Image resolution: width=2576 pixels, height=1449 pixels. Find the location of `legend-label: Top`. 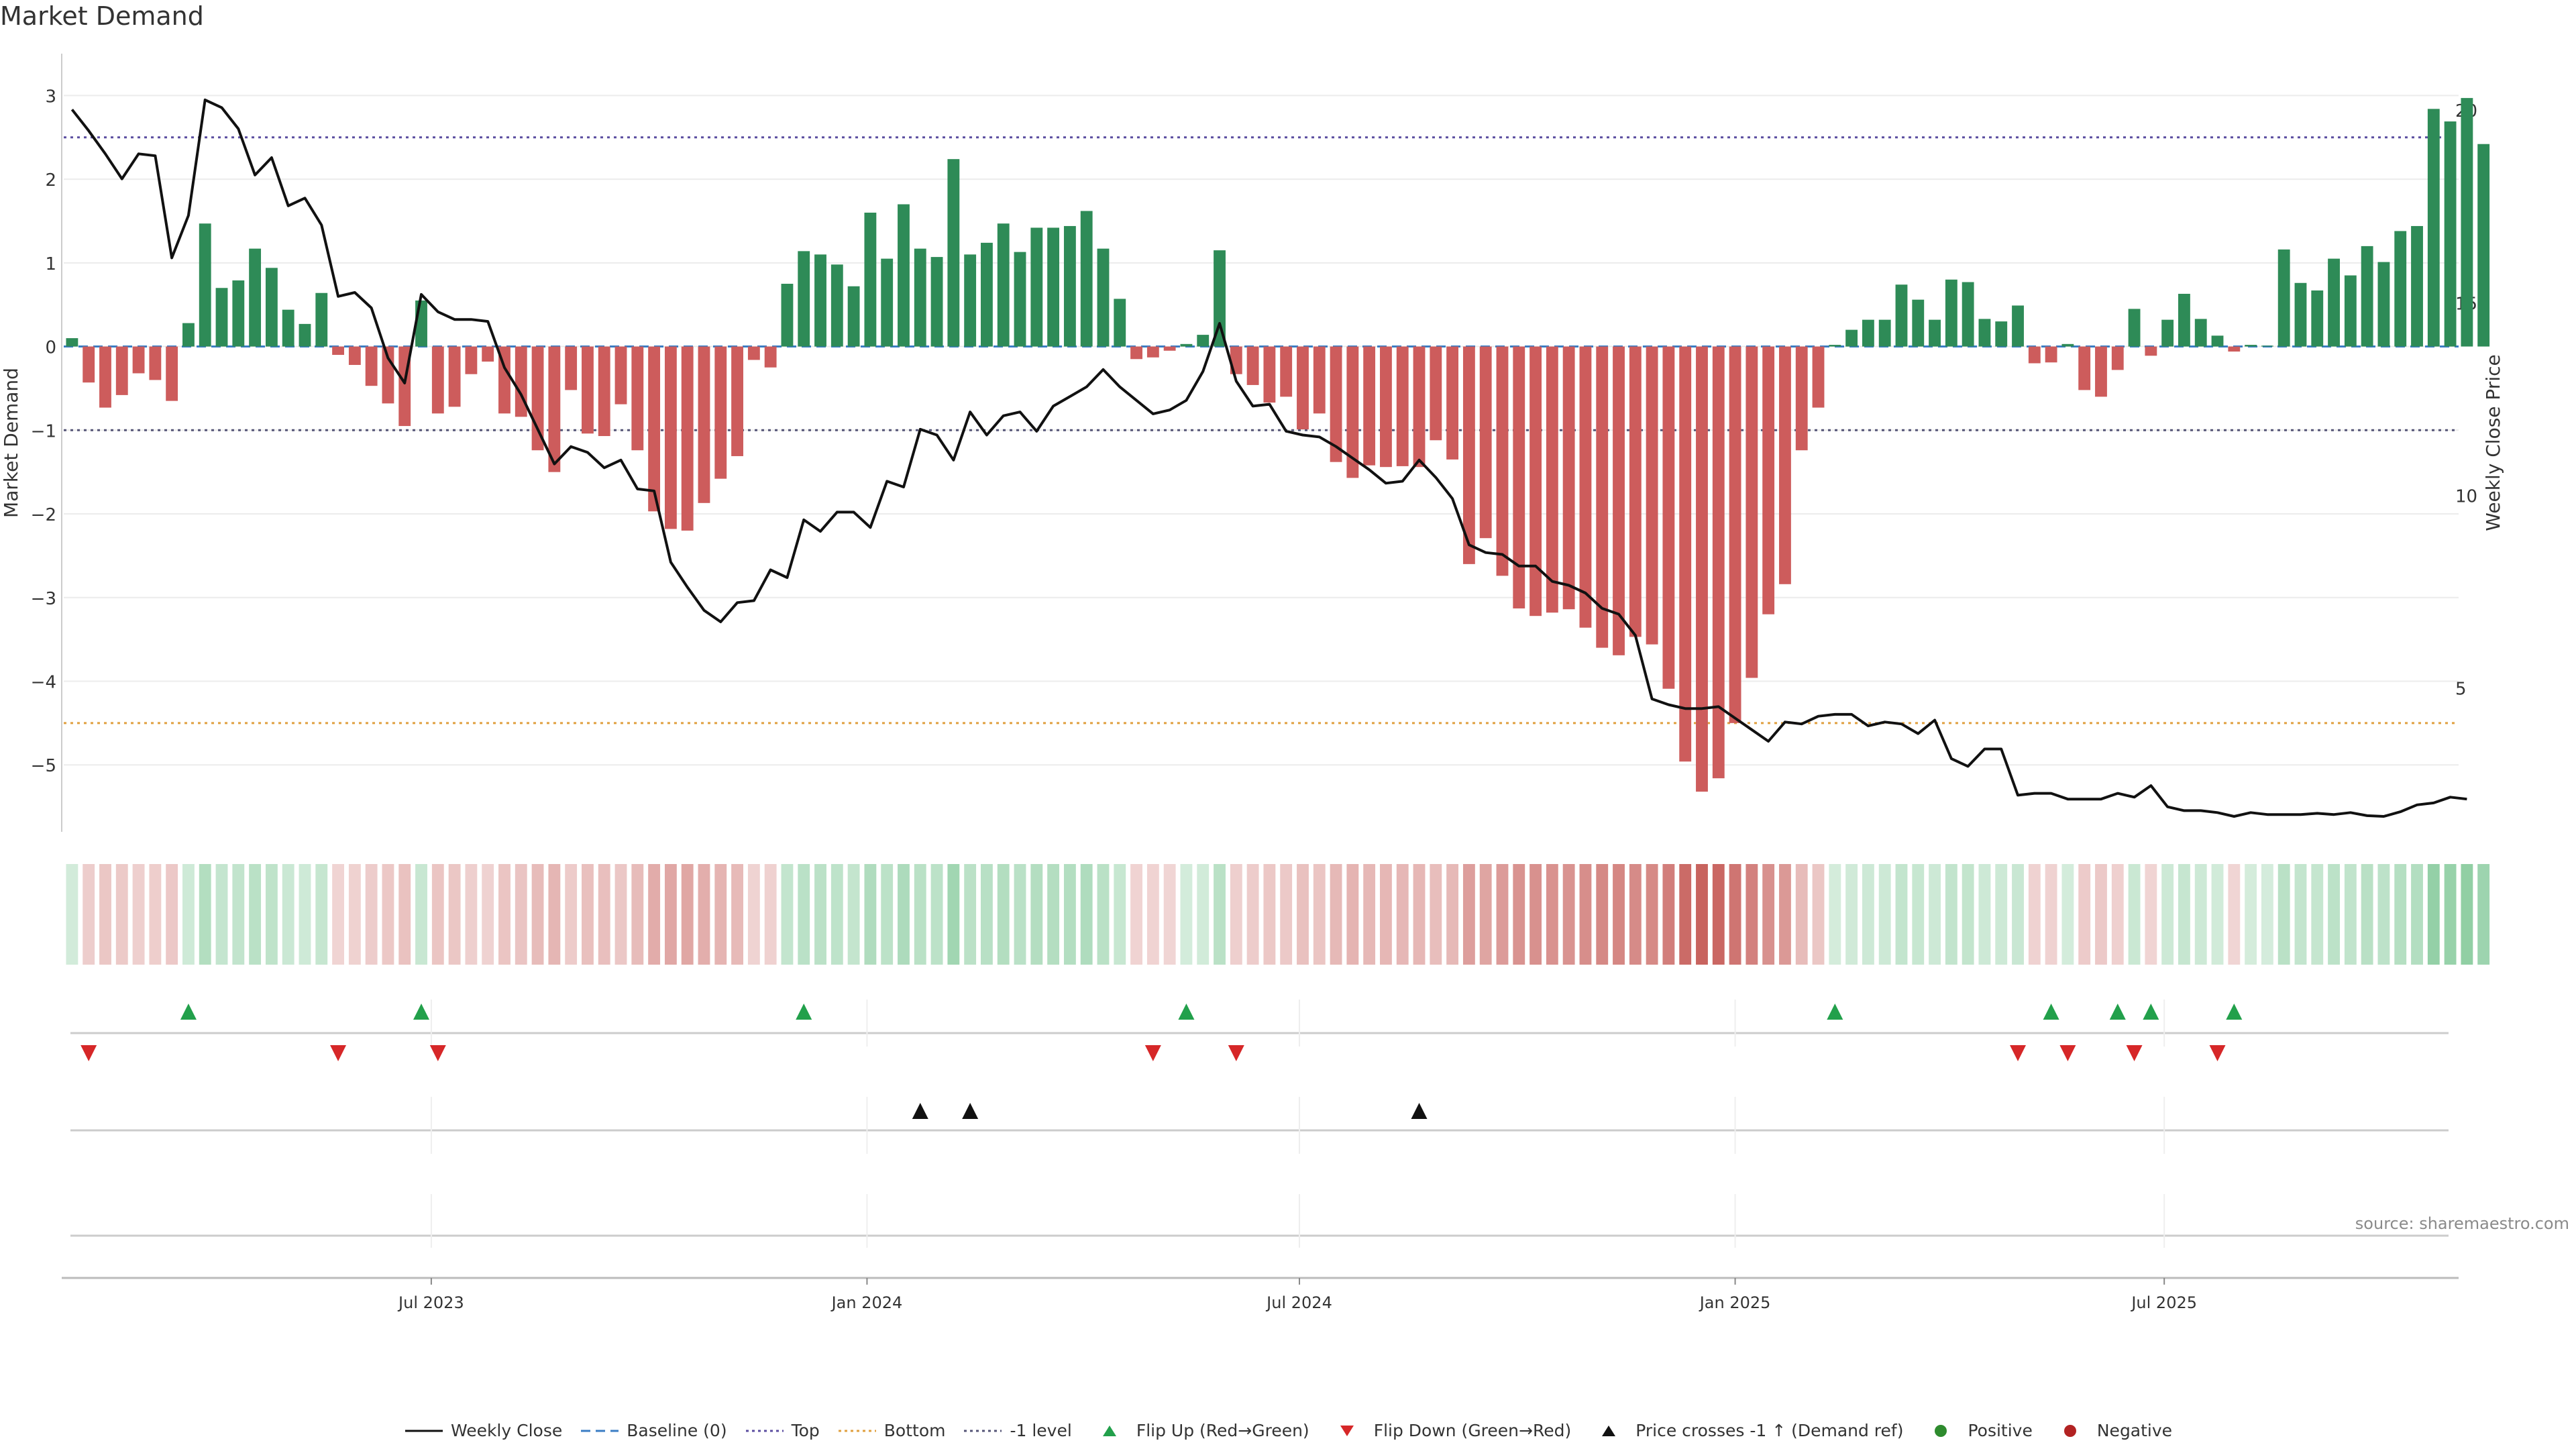

legend-label: Top is located at coordinates (805, 1430).